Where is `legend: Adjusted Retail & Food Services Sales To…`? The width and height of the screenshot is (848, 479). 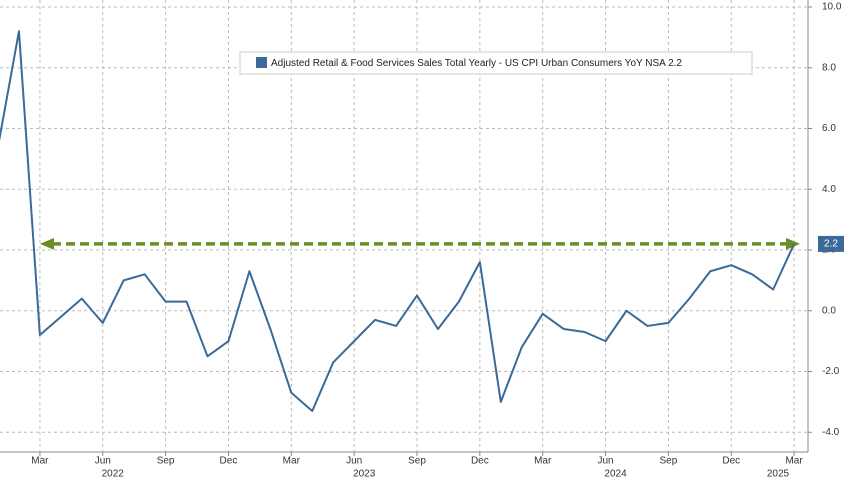 legend: Adjusted Retail & Food Services Sales To… is located at coordinates (496, 63).